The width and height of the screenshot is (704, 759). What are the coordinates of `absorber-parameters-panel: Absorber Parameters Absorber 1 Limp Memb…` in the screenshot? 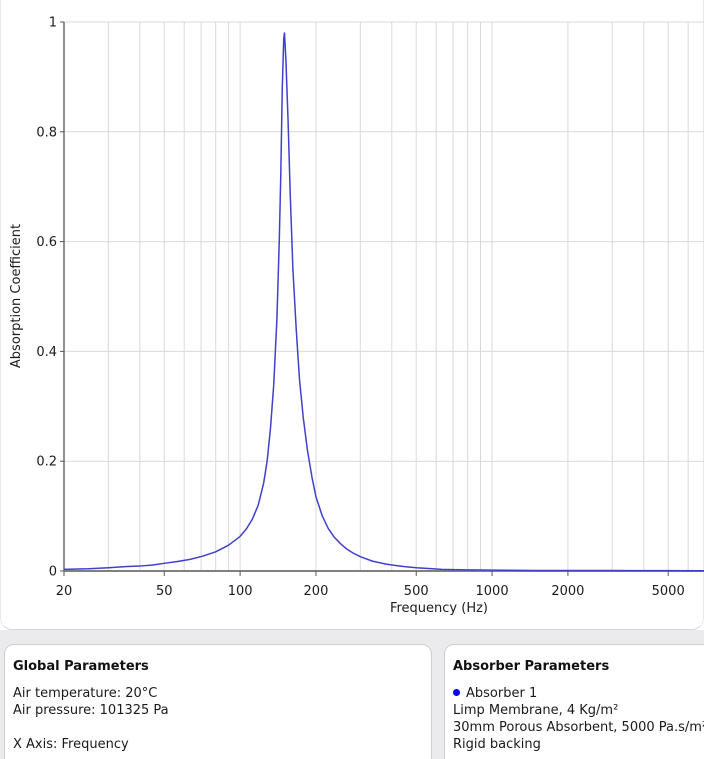 It's located at (574, 701).